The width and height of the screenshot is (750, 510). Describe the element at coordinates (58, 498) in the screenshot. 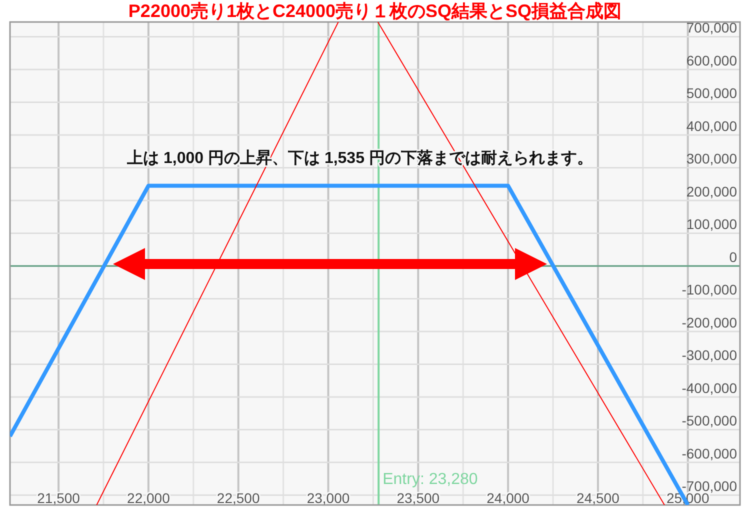

I see `x-tick-label: 21,500` at that location.